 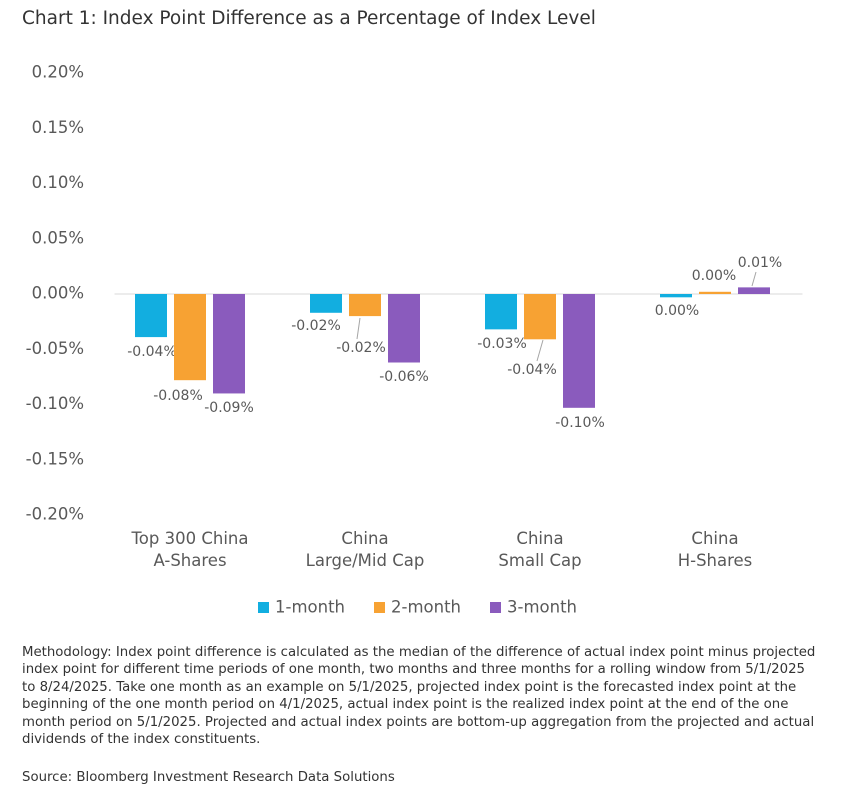 I want to click on y-tick-label: -0.20%, so click(x=55, y=514).